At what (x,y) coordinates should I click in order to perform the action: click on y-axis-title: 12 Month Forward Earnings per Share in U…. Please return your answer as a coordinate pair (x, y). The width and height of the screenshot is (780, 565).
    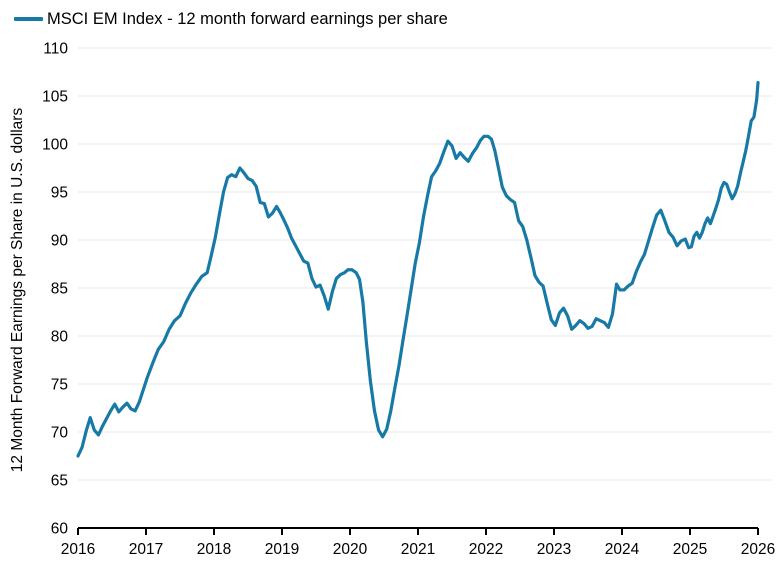
    Looking at the image, I should click on (17, 290).